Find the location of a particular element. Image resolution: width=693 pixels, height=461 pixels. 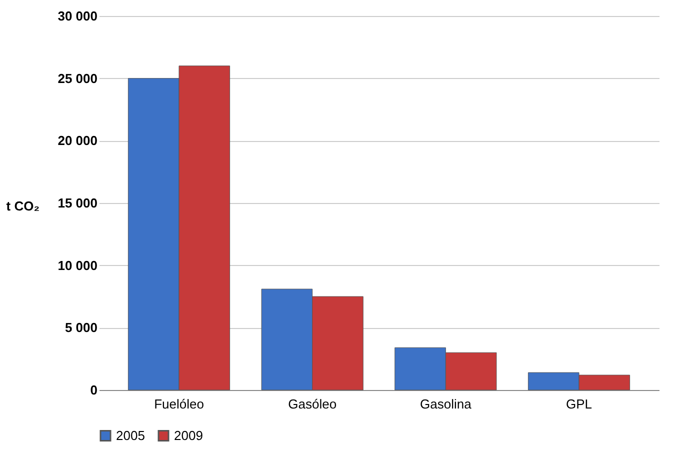

x-tick-label: Gasolina is located at coordinates (446, 404).